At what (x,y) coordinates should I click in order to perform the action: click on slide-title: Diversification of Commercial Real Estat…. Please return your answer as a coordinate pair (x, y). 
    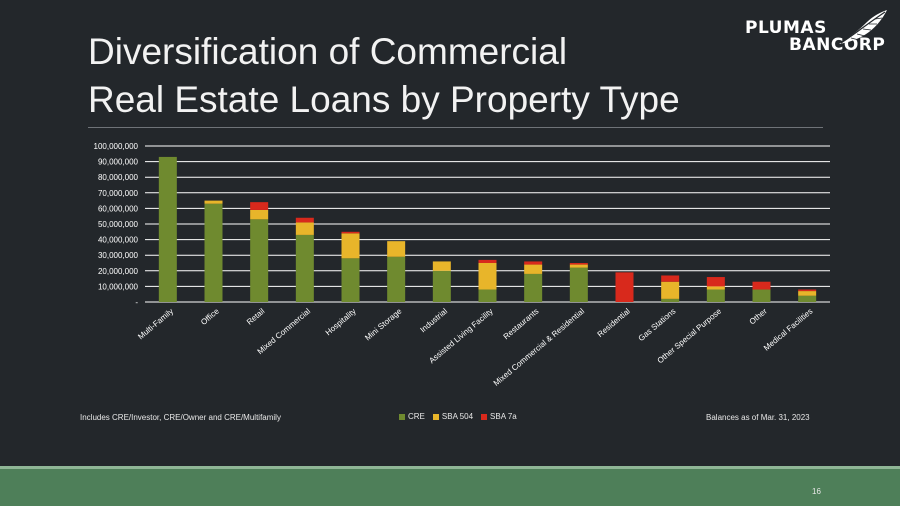
    Looking at the image, I should click on (408, 76).